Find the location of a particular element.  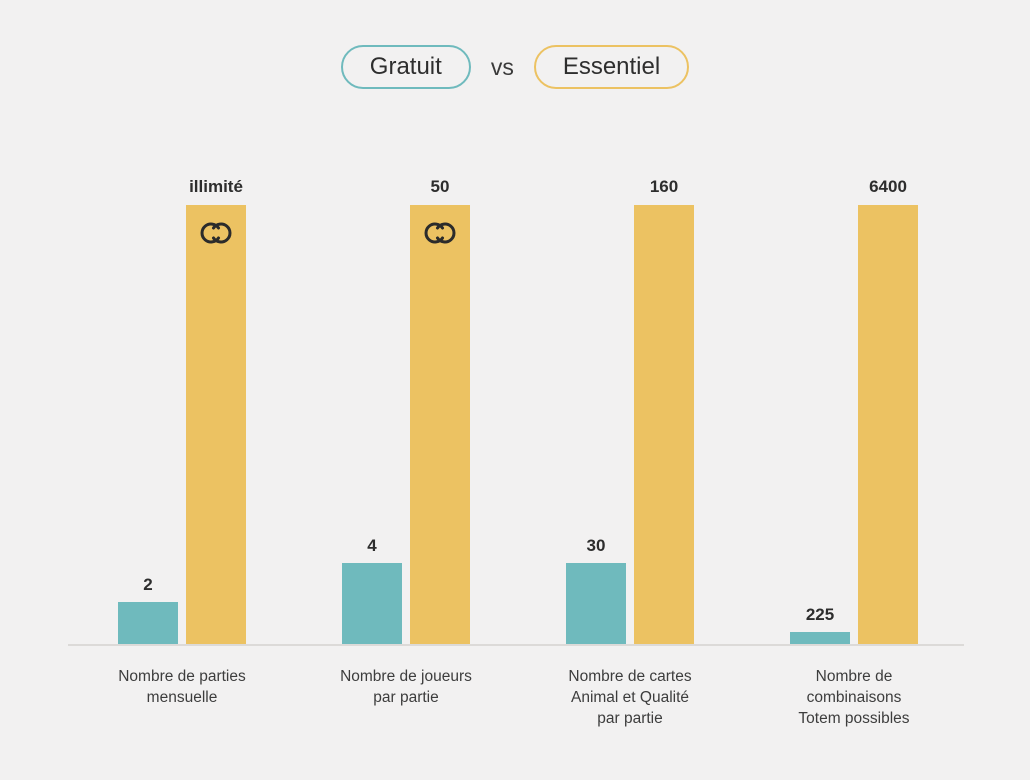

plan-toggle-header: Gratuit vs Essentiel is located at coordinates (515, 67).